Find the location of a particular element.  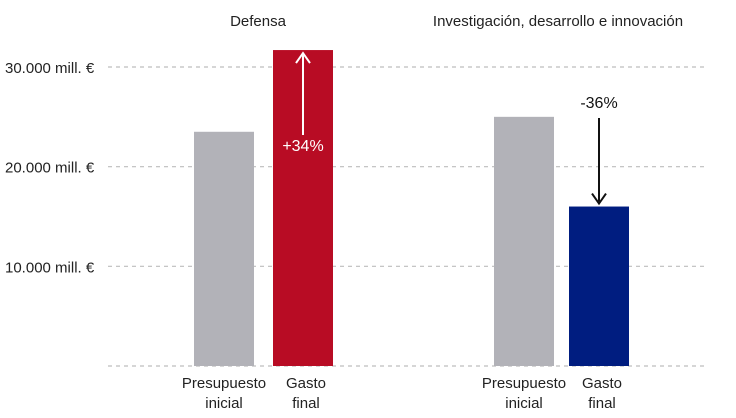

y-tick-label: 30.000 mill. € is located at coordinates (50, 68).